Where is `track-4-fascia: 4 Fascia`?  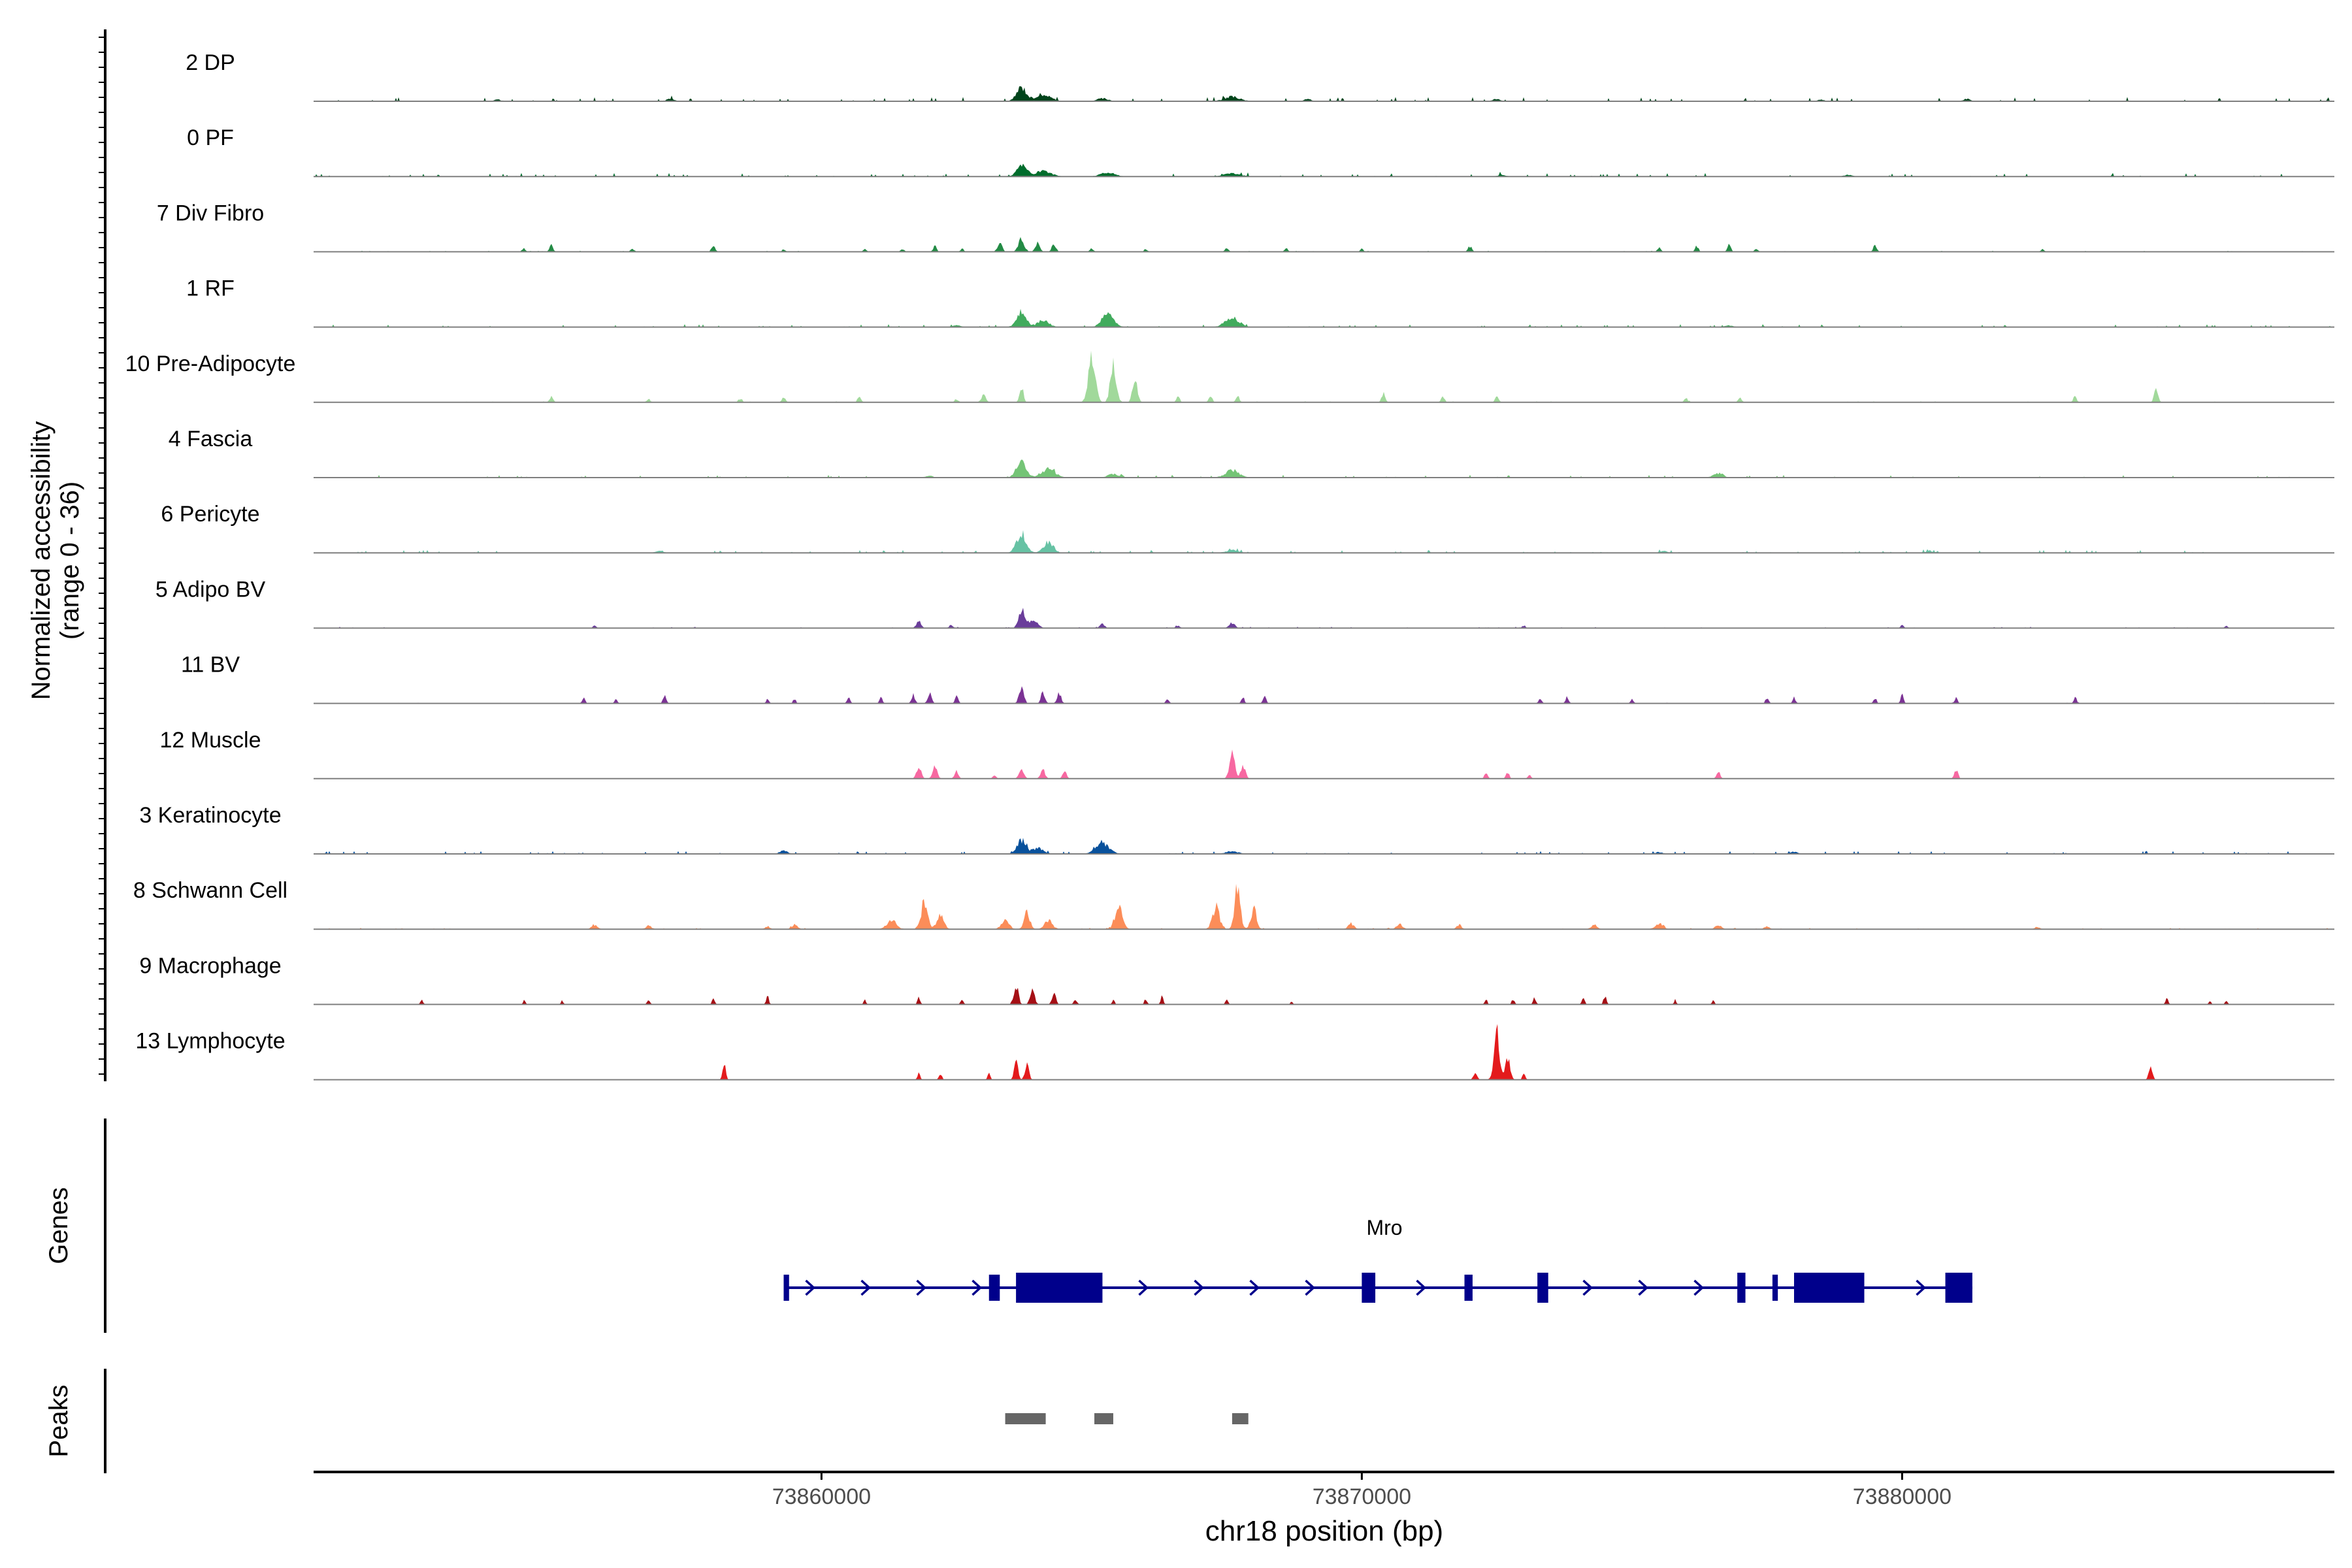 track-4-fascia: 4 Fascia is located at coordinates (1251, 452).